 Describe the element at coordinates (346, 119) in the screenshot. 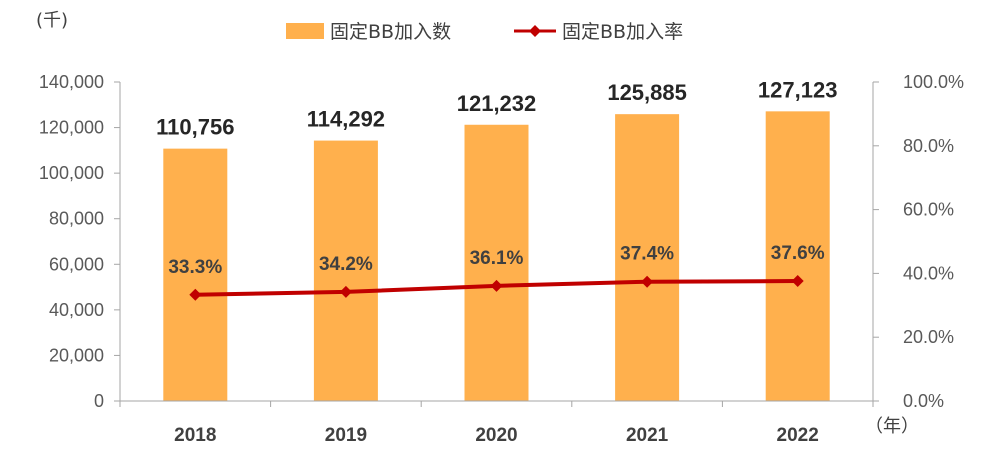

I see `bar-value-label: 114,292` at that location.